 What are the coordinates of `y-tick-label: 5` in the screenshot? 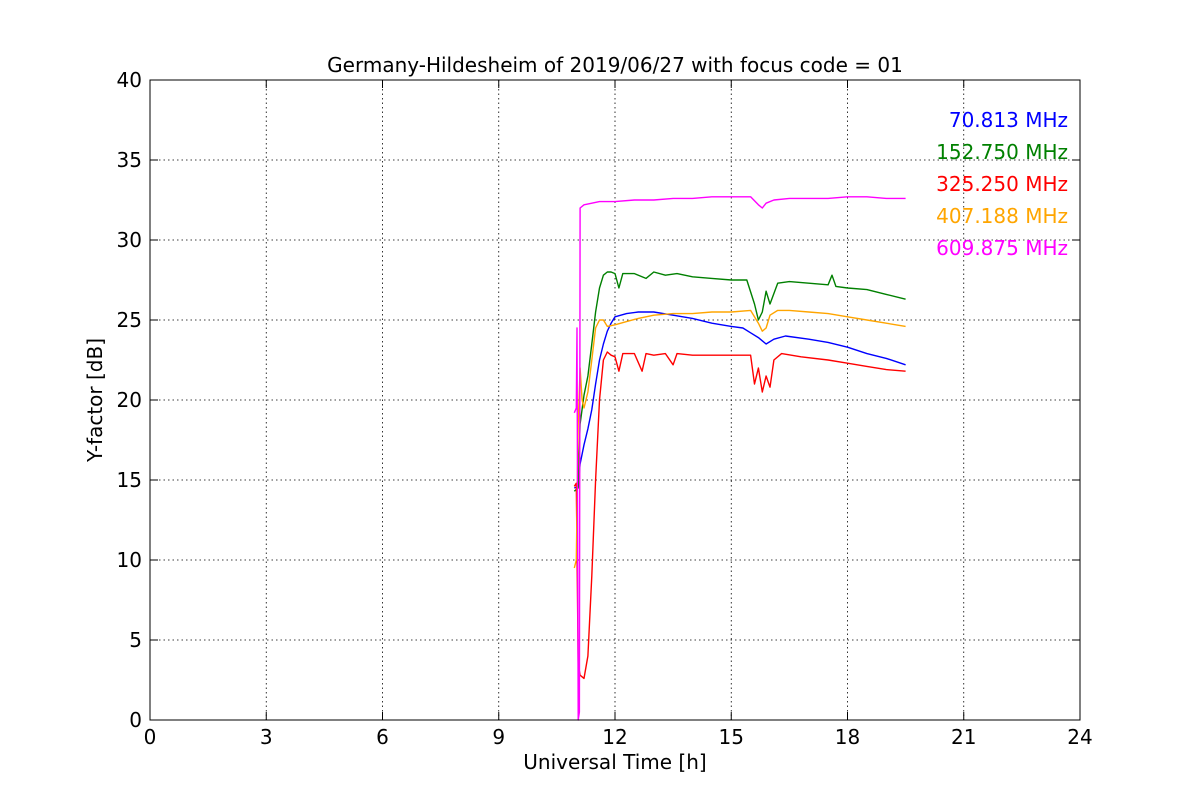 It's located at (135, 640).